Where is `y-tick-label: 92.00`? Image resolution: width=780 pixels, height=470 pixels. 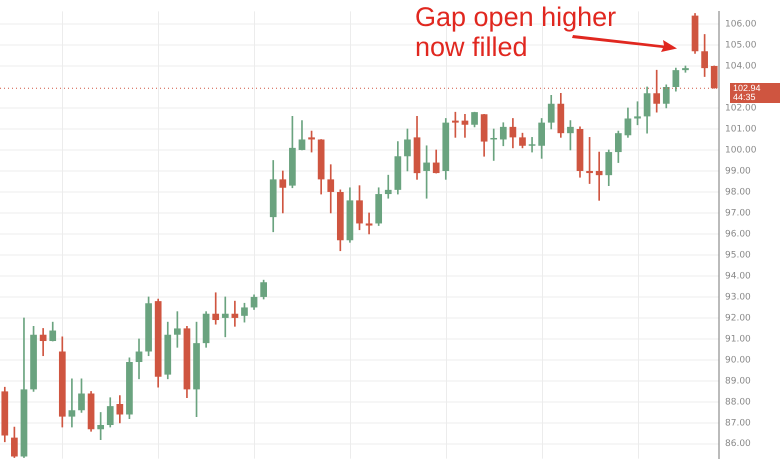
y-tick-label: 92.00 is located at coordinates (738, 318).